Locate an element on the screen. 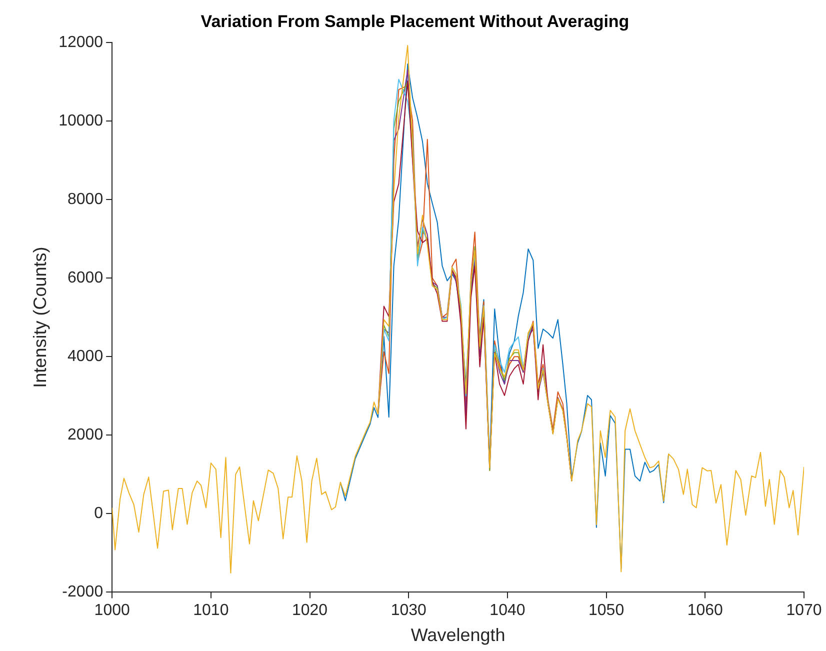 The image size is (826, 651). x-tick-label: 1000 is located at coordinates (112, 611).